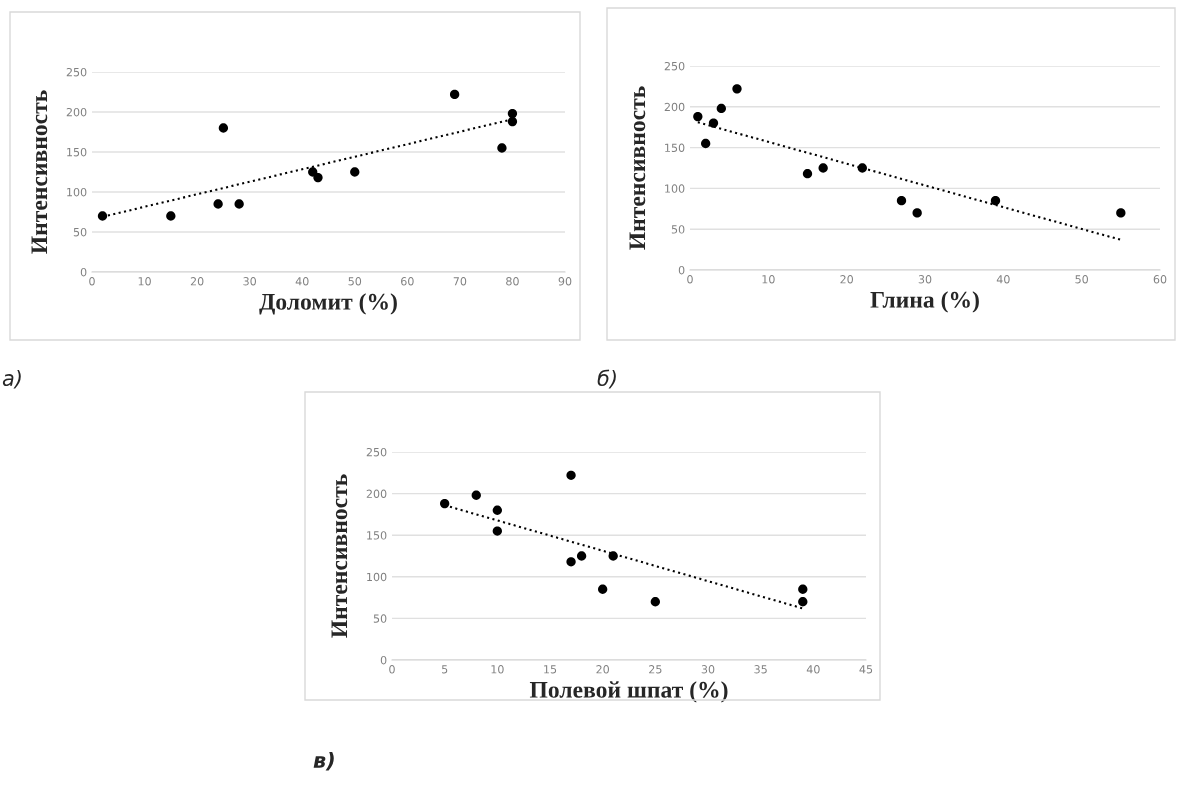 Image resolution: width=1190 pixels, height=798 pixels. Describe the element at coordinates (655, 669) in the screenshot. I see `x-tick-label: 25` at that location.